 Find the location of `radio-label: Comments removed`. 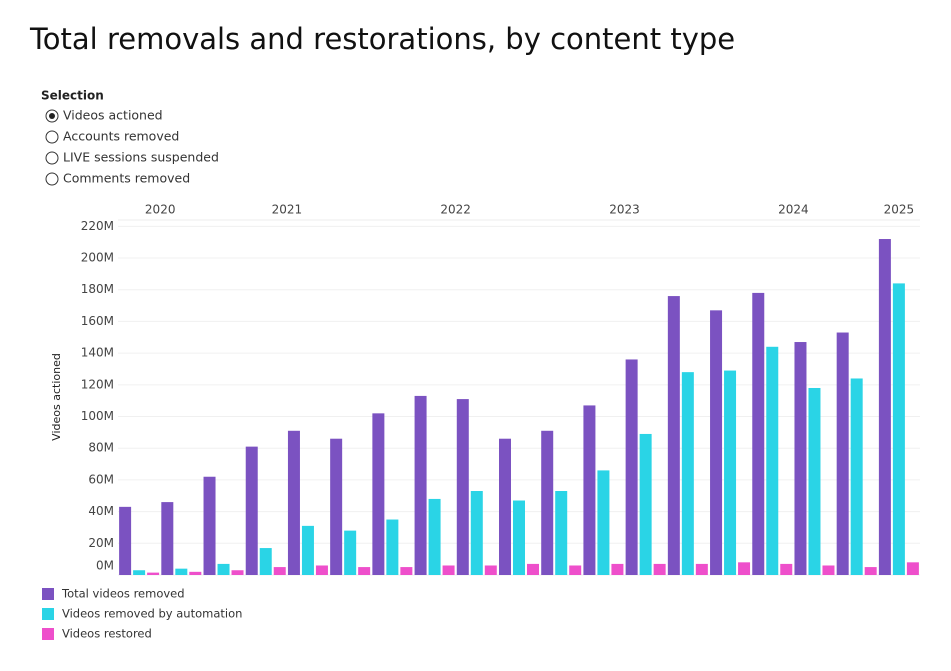

radio-label: Comments removed is located at coordinates (126, 178).